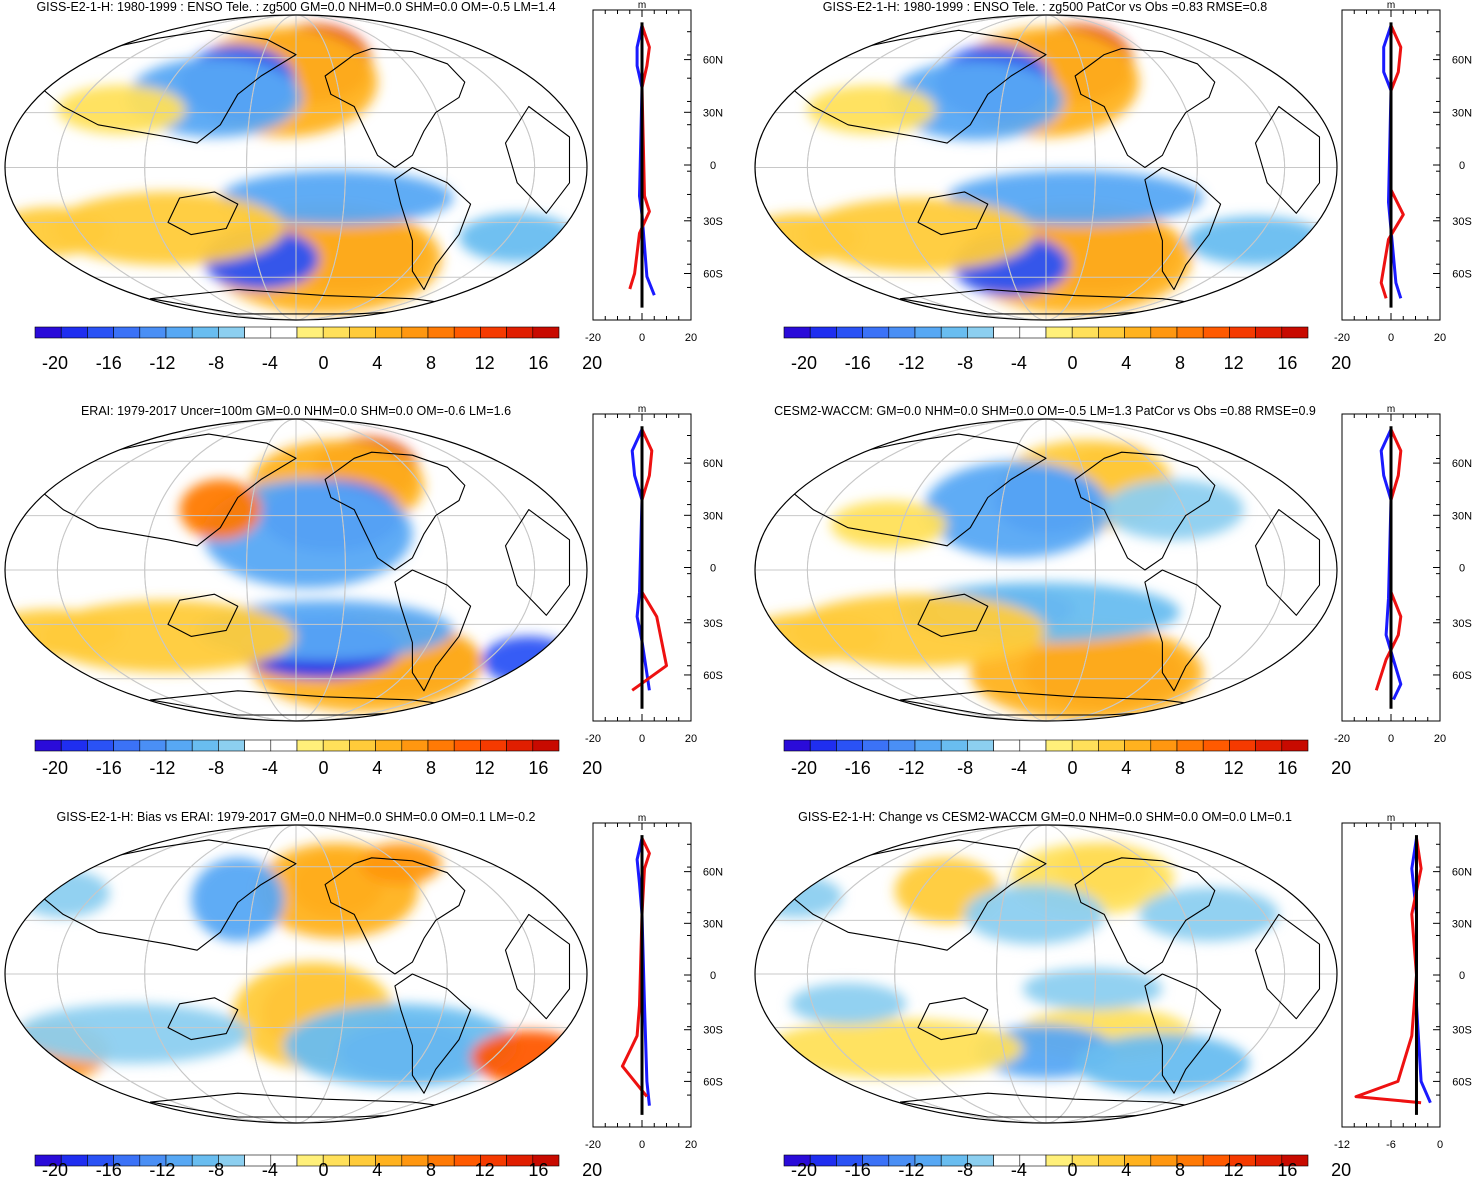 The image size is (1483, 1179). I want to click on colorbar-label: -8, so click(216, 768).